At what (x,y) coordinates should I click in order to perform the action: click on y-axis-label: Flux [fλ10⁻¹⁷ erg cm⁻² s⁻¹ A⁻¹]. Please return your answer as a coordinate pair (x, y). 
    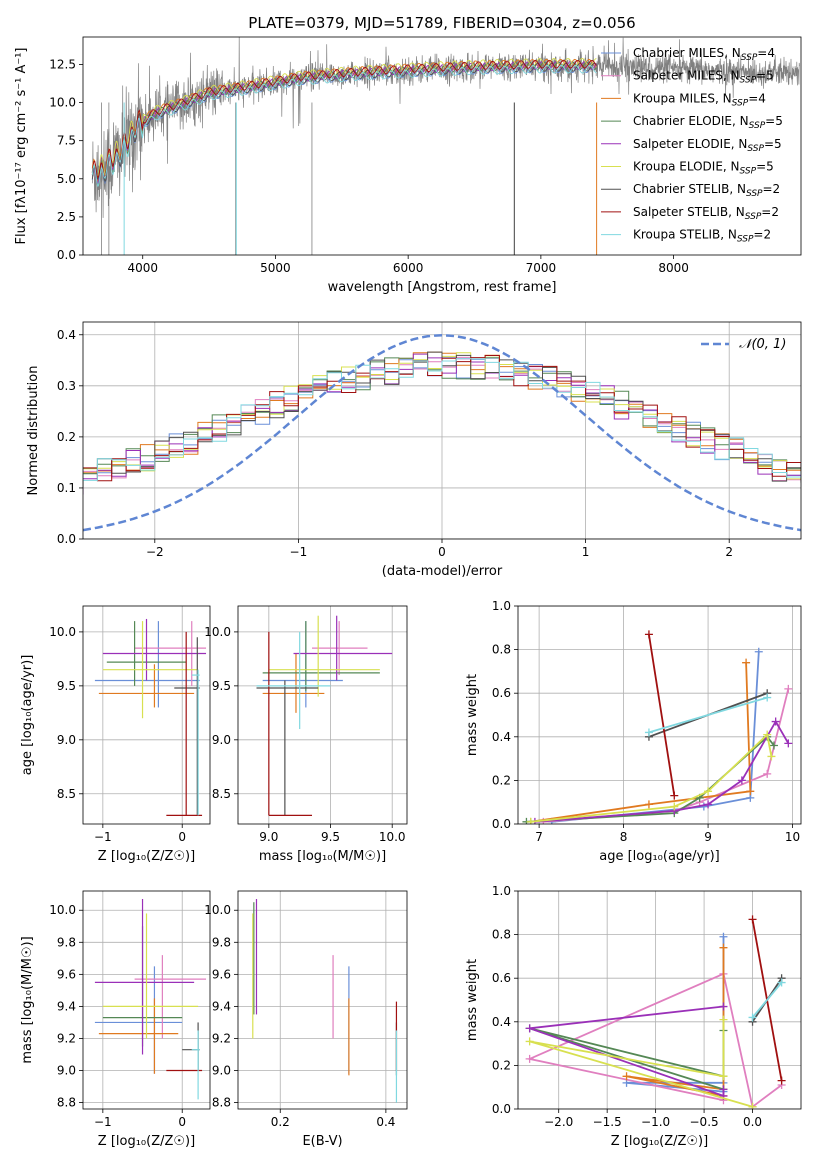
    Looking at the image, I should click on (21, 146).